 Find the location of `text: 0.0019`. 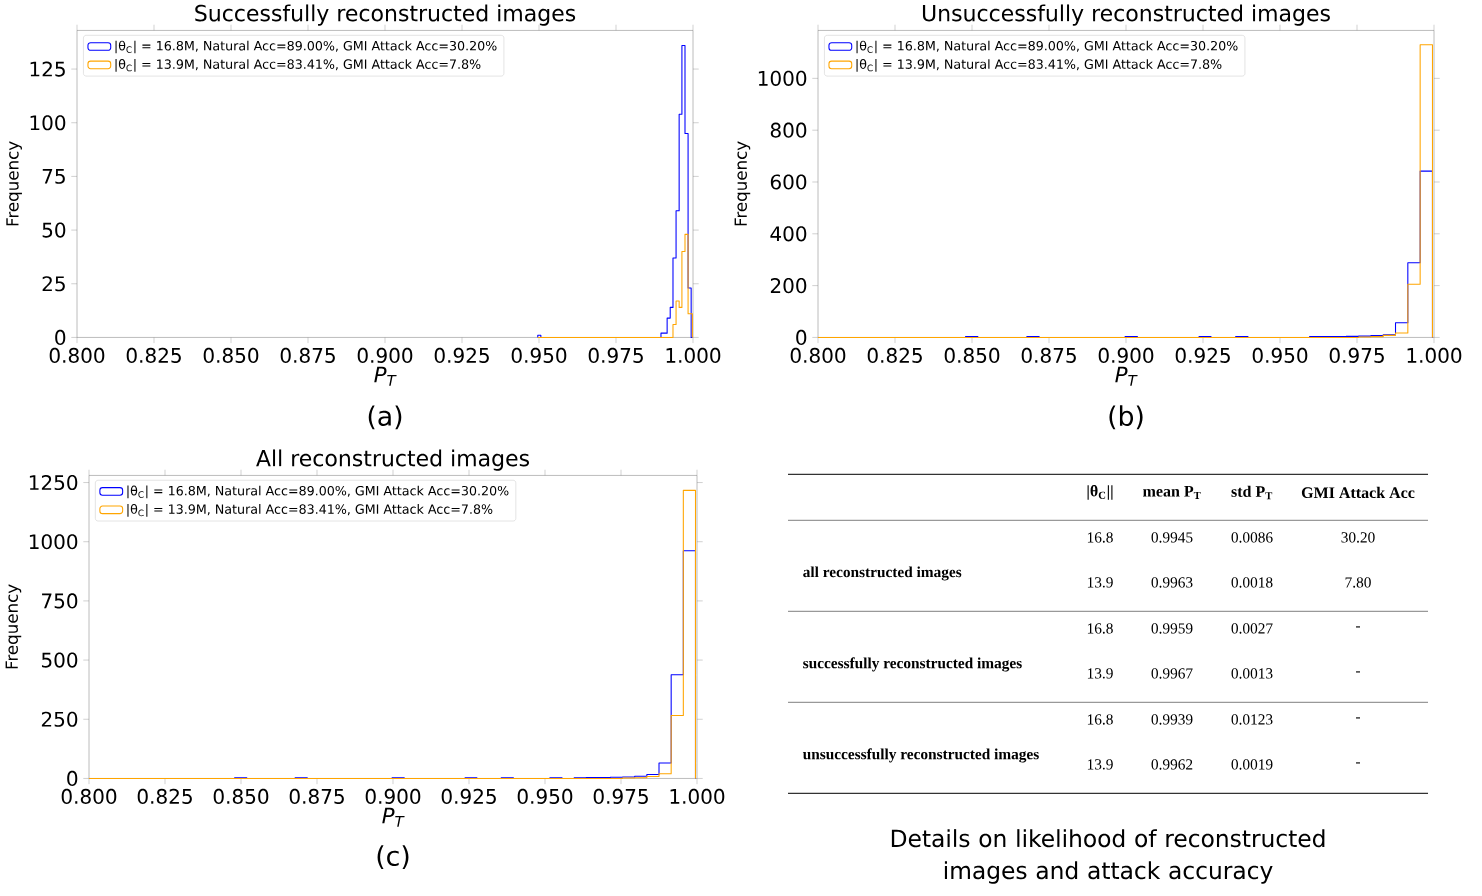

text: 0.0019 is located at coordinates (1252, 764).